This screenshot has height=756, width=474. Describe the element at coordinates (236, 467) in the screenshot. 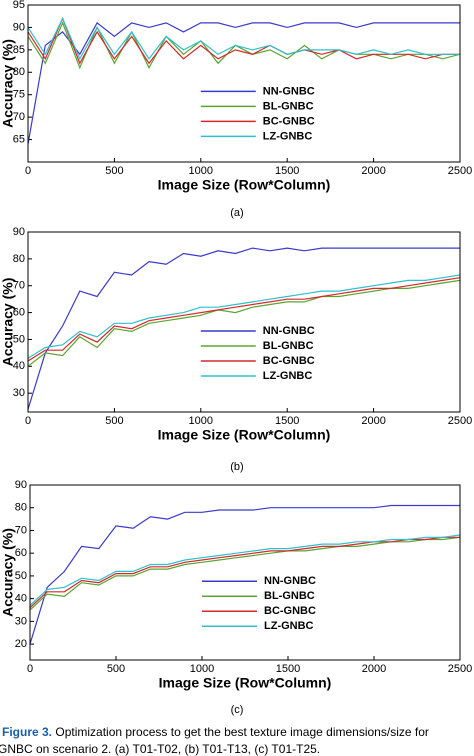

I see `panel-label: (b)` at that location.